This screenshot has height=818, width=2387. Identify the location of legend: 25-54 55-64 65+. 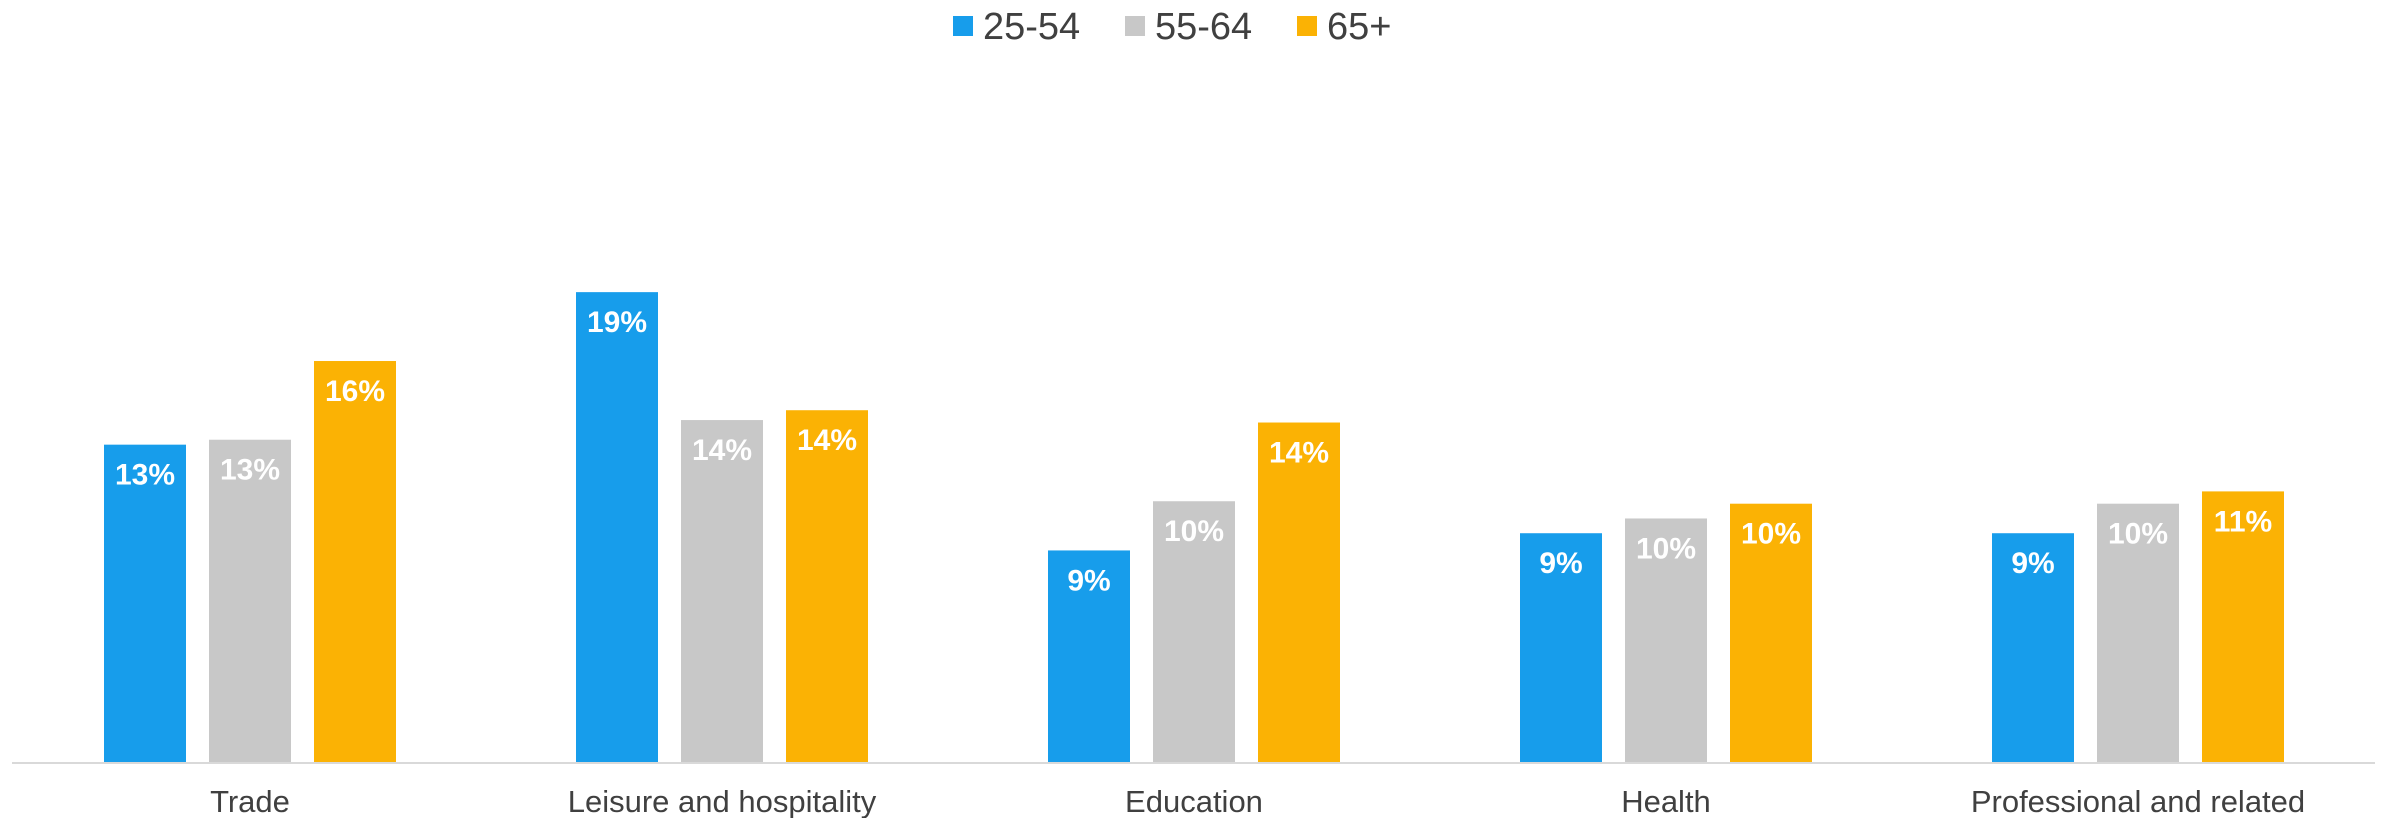
(1172, 27).